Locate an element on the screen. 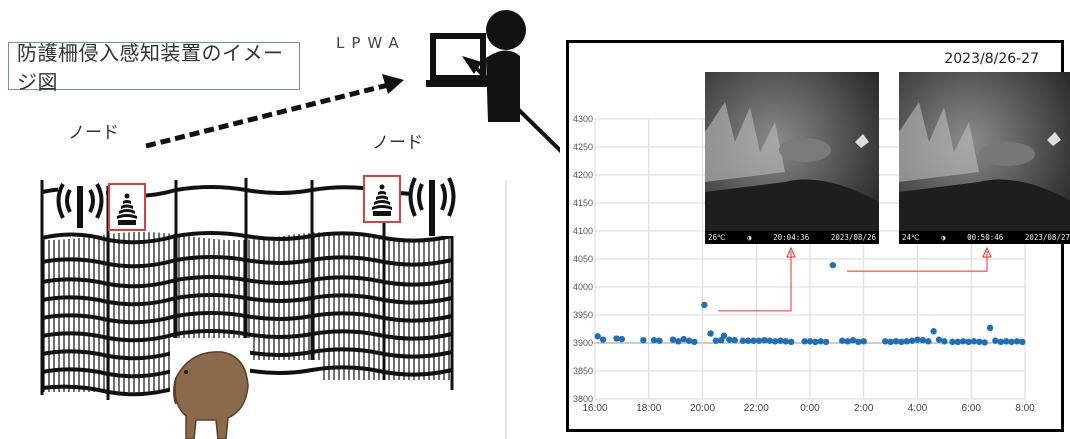 This screenshot has width=1070, height=439. lpwa-arrow is located at coordinates (274, 111).